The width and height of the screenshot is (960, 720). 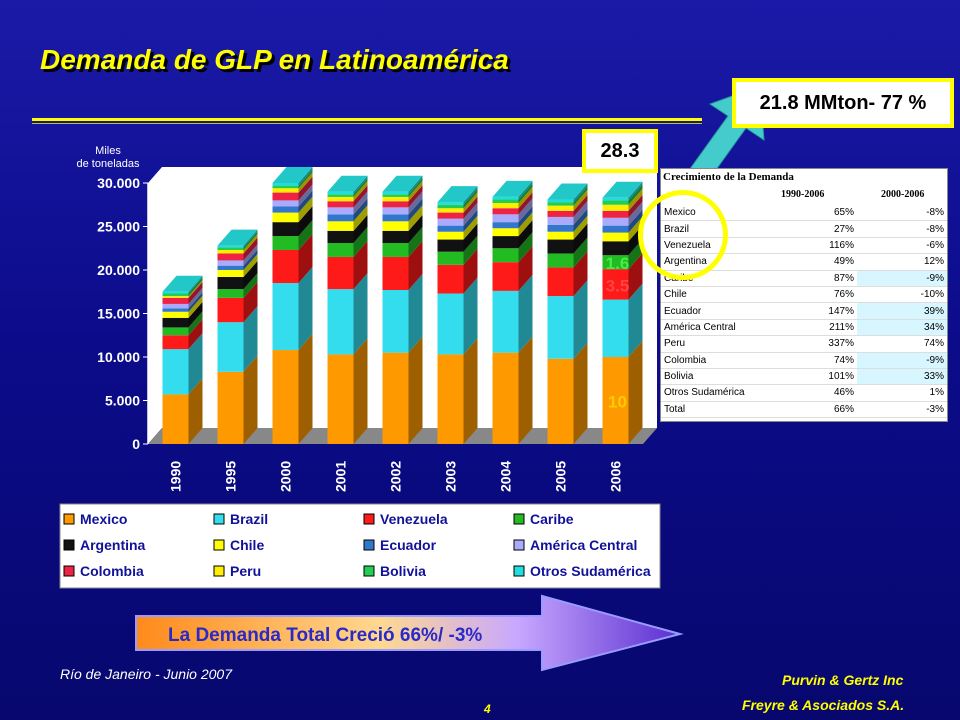 I want to click on table-cell-name: Chile, so click(x=714, y=295).